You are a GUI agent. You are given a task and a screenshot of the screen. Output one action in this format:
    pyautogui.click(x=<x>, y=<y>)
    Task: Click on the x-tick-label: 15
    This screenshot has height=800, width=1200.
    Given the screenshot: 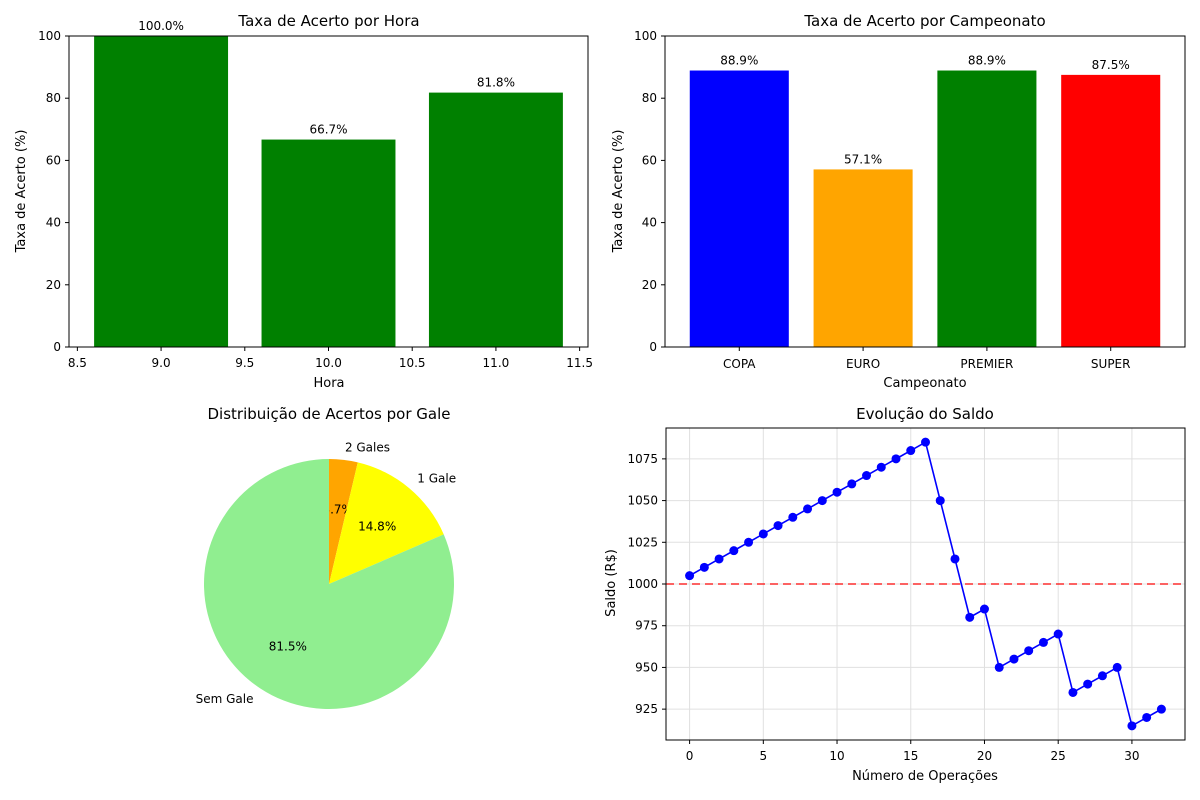 What is the action you would take?
    pyautogui.click(x=910, y=756)
    